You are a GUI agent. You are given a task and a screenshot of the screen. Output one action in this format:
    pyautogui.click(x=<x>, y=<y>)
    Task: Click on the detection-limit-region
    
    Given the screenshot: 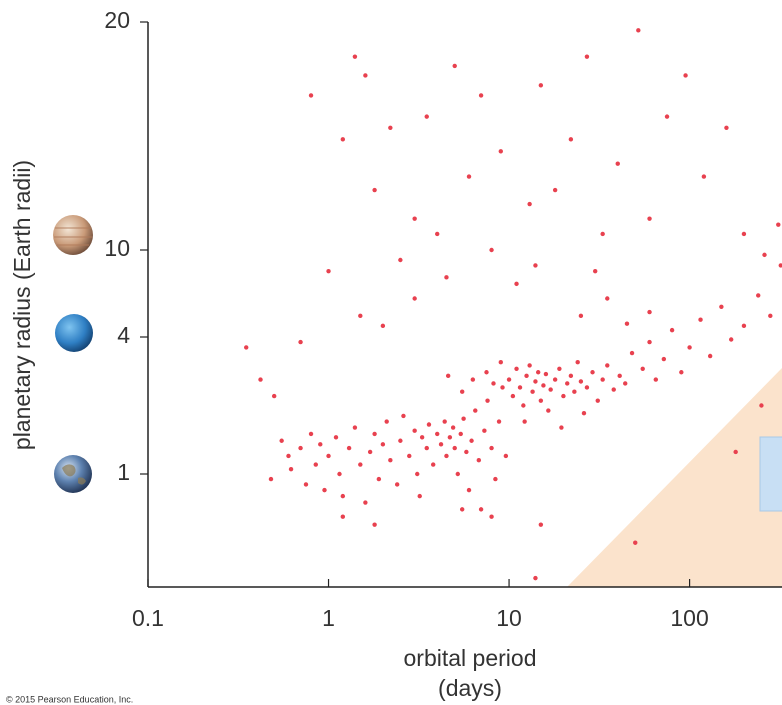 What is the action you would take?
    pyautogui.click(x=674, y=477)
    